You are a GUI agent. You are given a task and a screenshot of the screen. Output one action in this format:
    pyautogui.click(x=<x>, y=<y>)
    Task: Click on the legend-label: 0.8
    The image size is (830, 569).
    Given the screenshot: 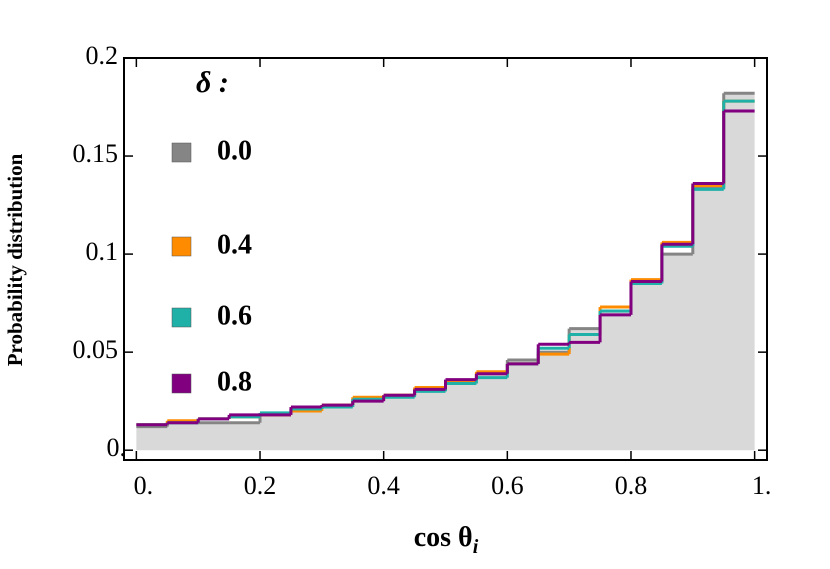 What is the action you would take?
    pyautogui.click(x=234, y=381)
    